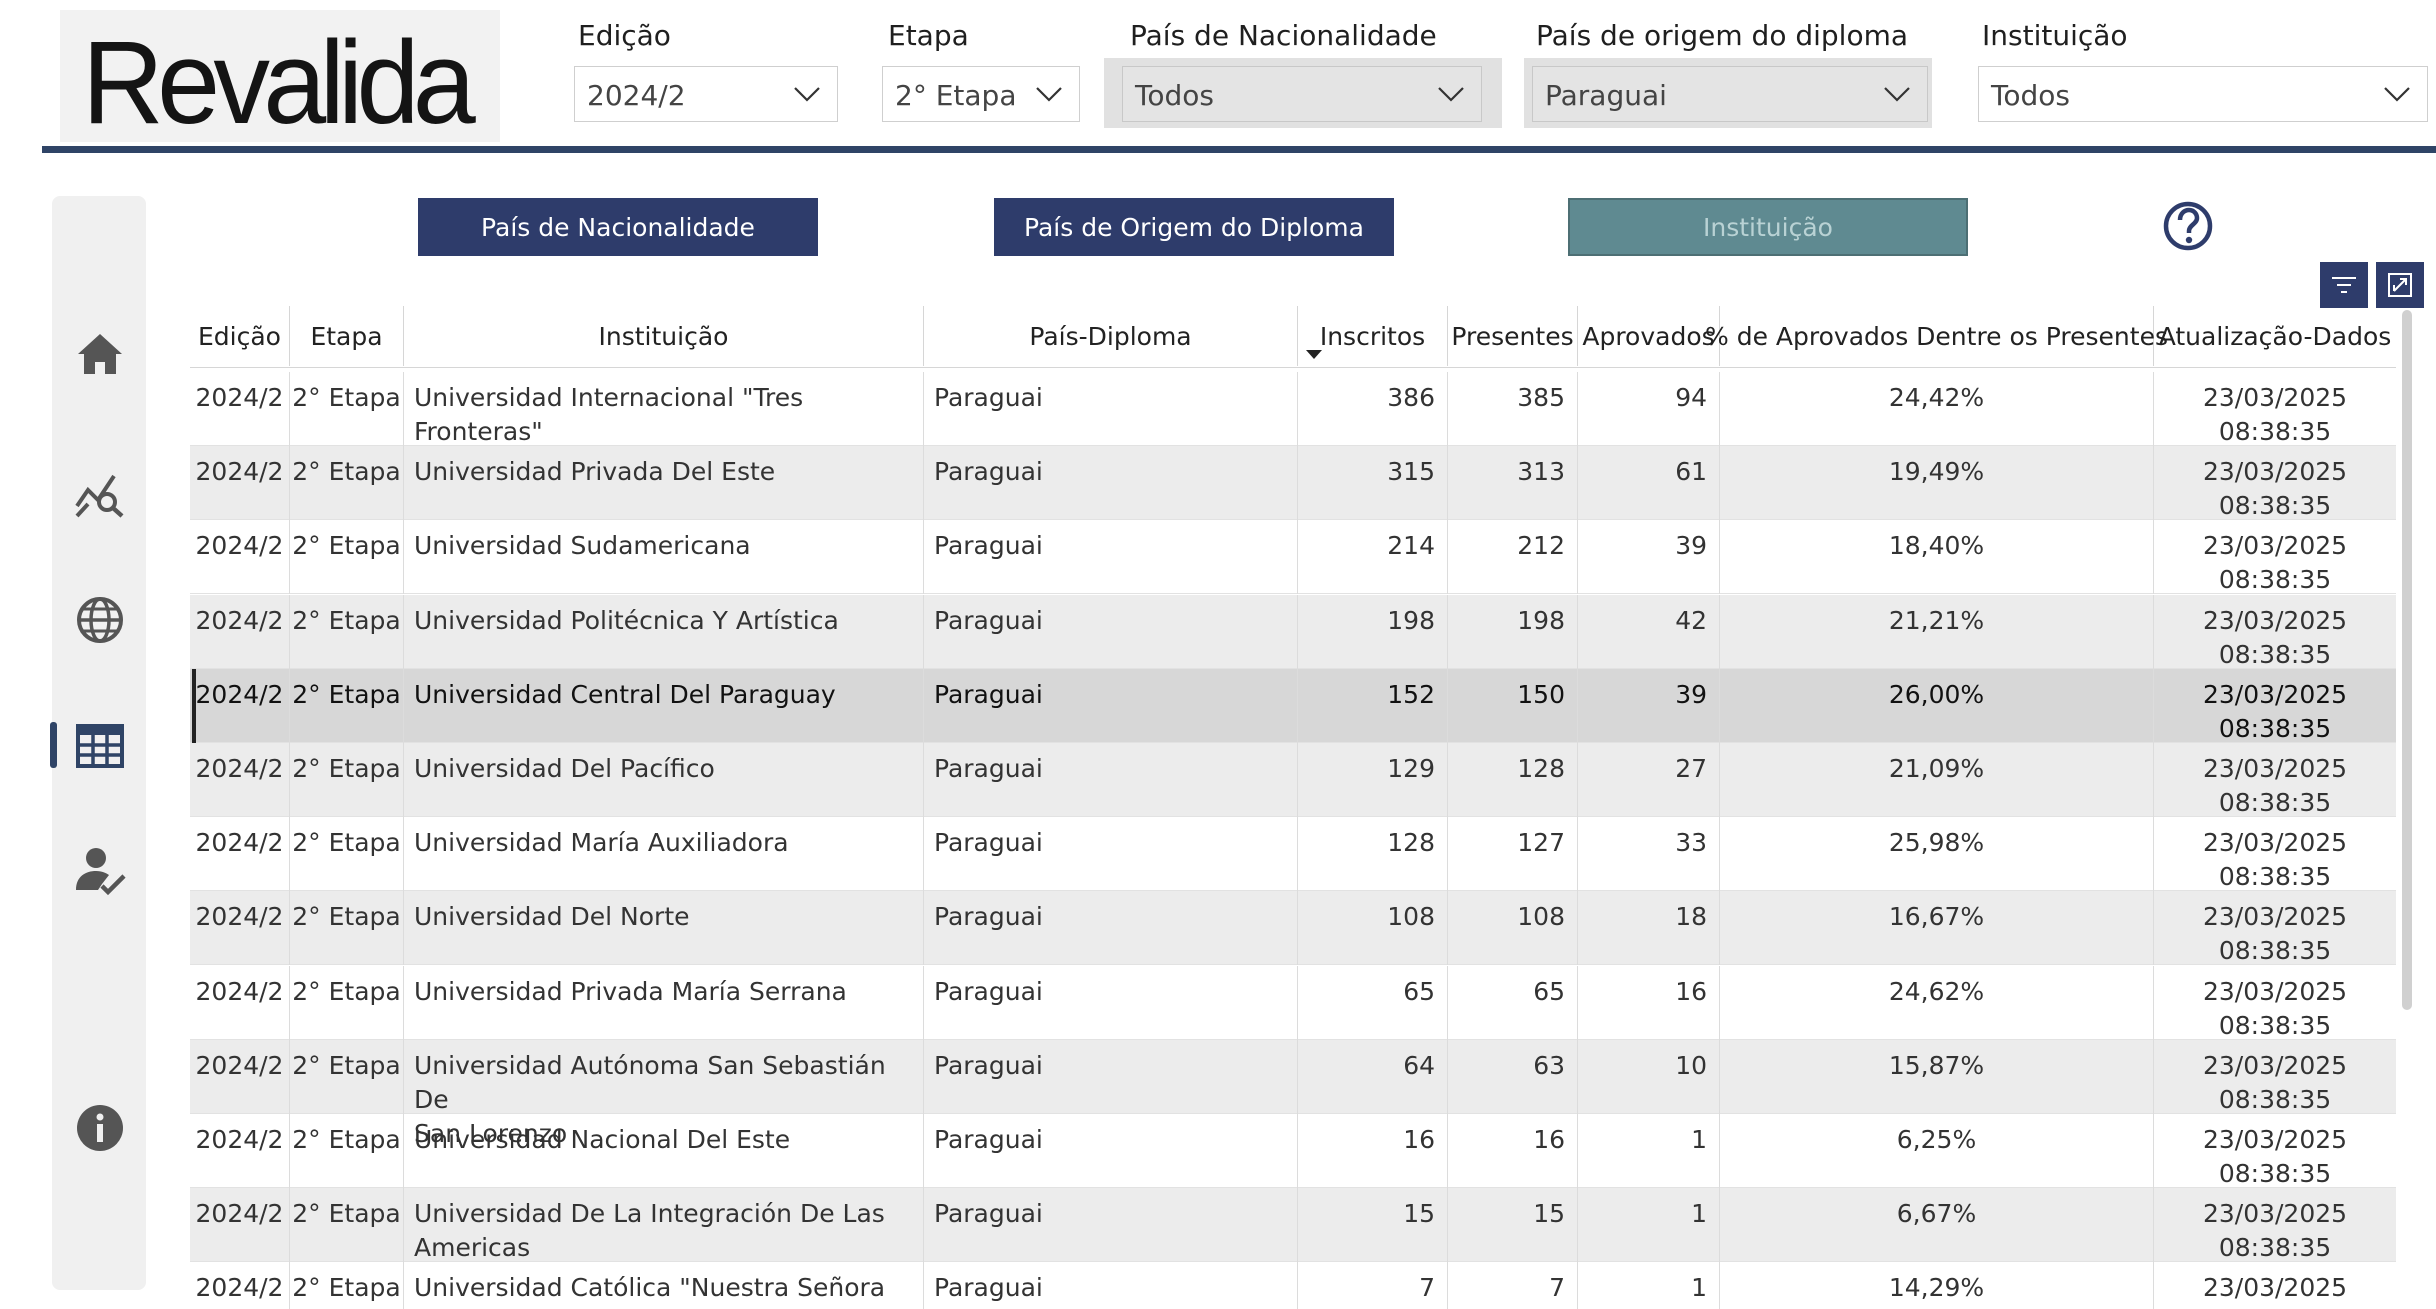  What do you see at coordinates (1649, 780) in the screenshot?
I see `cell-aprovados: 27` at bounding box center [1649, 780].